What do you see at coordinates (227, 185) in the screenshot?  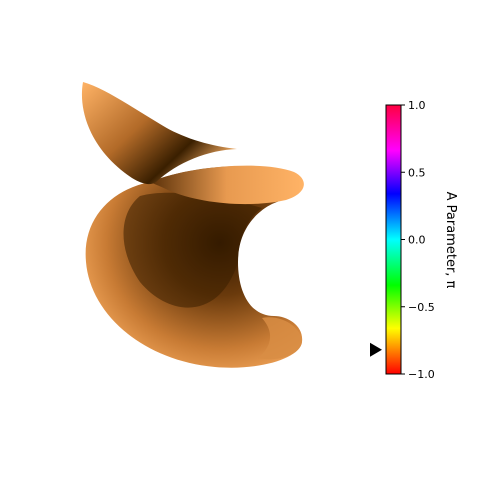 I see `surface-upper-rim` at bounding box center [227, 185].